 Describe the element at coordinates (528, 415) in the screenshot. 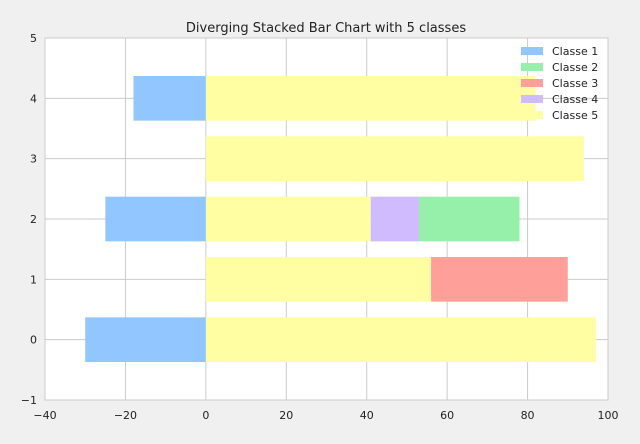

I see `x-tick-label: 80` at that location.